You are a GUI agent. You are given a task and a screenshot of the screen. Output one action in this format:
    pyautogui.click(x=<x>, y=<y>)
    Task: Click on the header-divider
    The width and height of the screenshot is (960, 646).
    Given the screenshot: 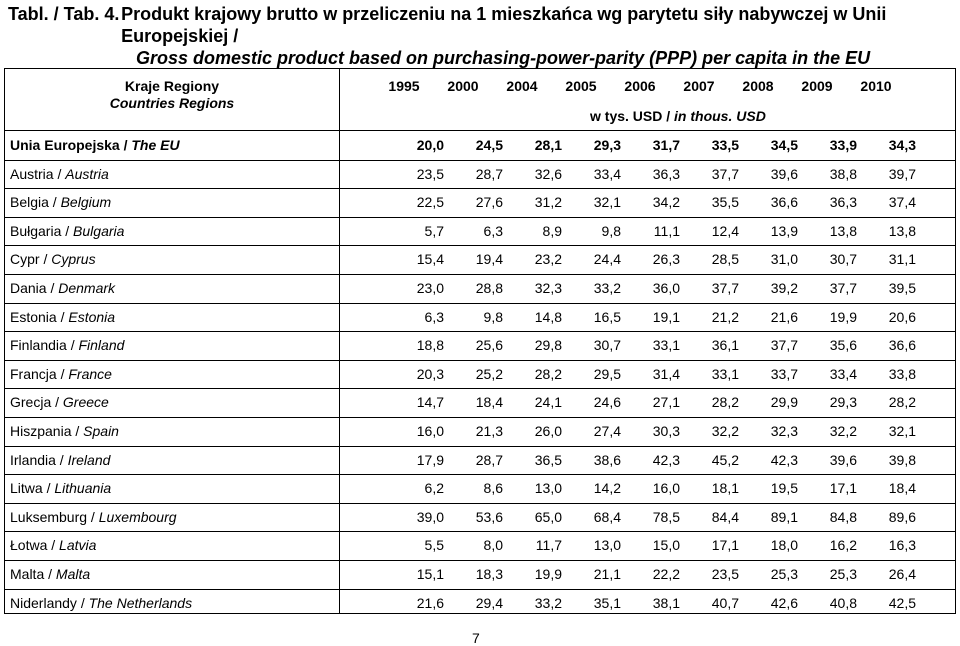 What is the action you would take?
    pyautogui.click(x=480, y=130)
    